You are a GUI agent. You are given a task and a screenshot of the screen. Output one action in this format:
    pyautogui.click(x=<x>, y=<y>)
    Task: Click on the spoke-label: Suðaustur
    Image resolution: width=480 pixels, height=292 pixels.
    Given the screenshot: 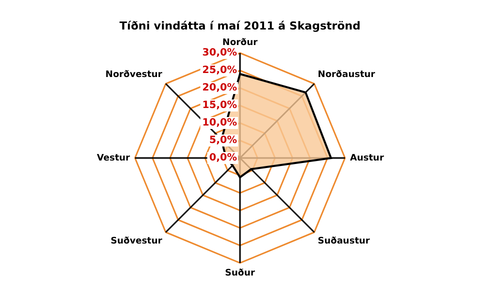 What is the action you would take?
    pyautogui.click(x=344, y=241)
    